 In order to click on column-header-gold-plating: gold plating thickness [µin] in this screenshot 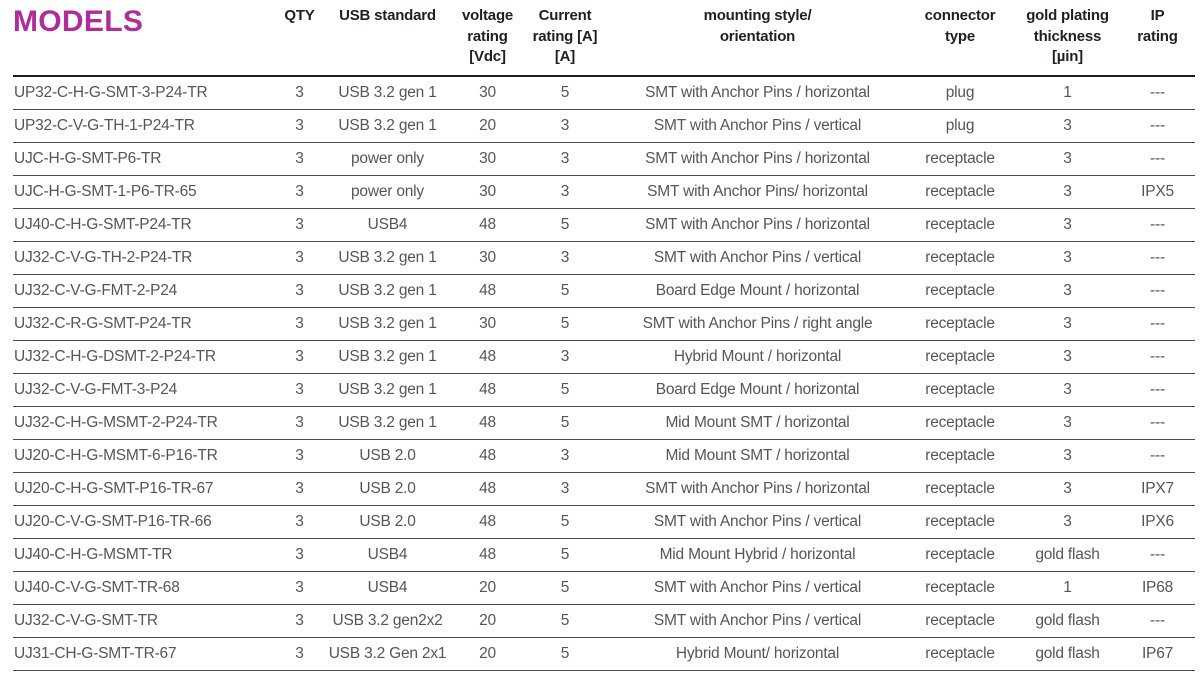, I will do `click(1067, 36)`.